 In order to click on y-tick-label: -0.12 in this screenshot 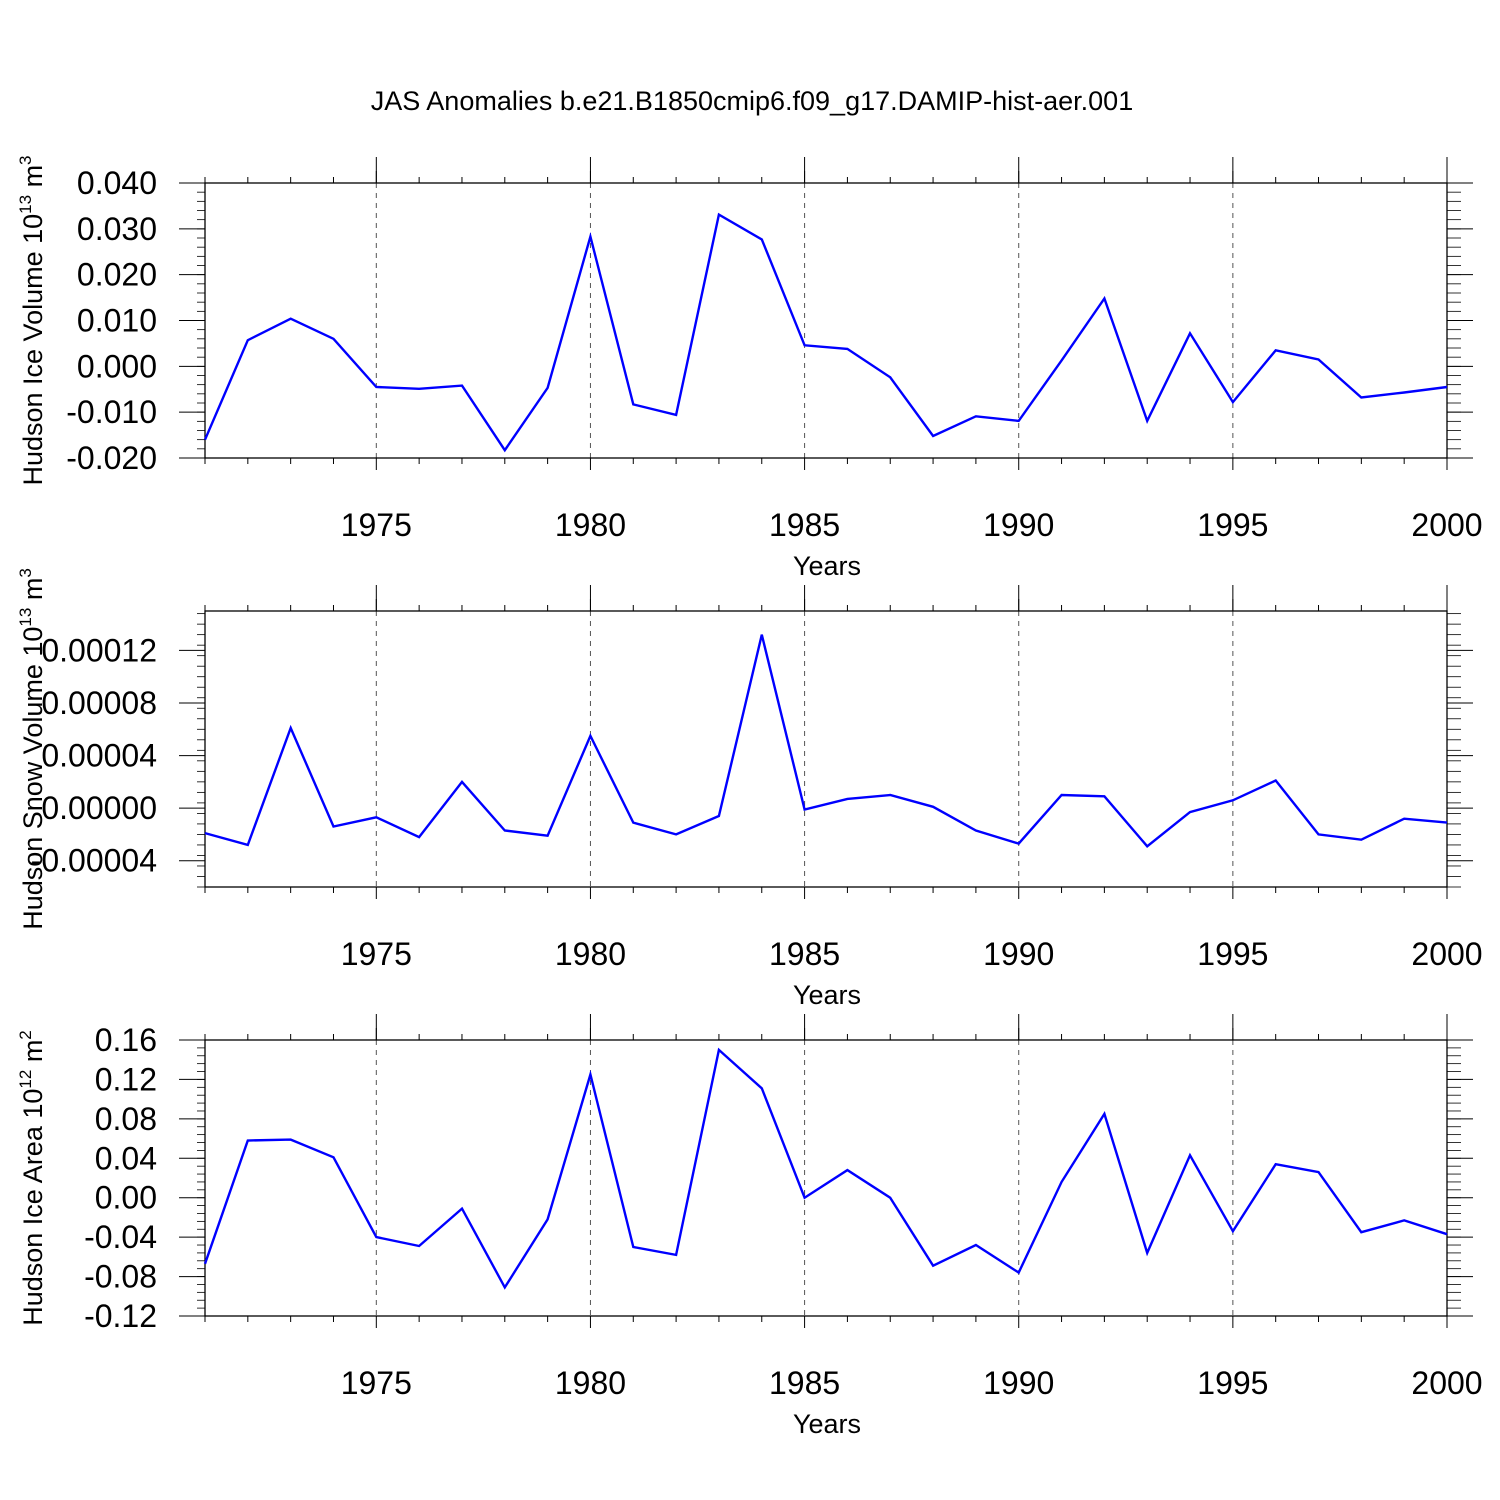, I will do `click(120, 1316)`.